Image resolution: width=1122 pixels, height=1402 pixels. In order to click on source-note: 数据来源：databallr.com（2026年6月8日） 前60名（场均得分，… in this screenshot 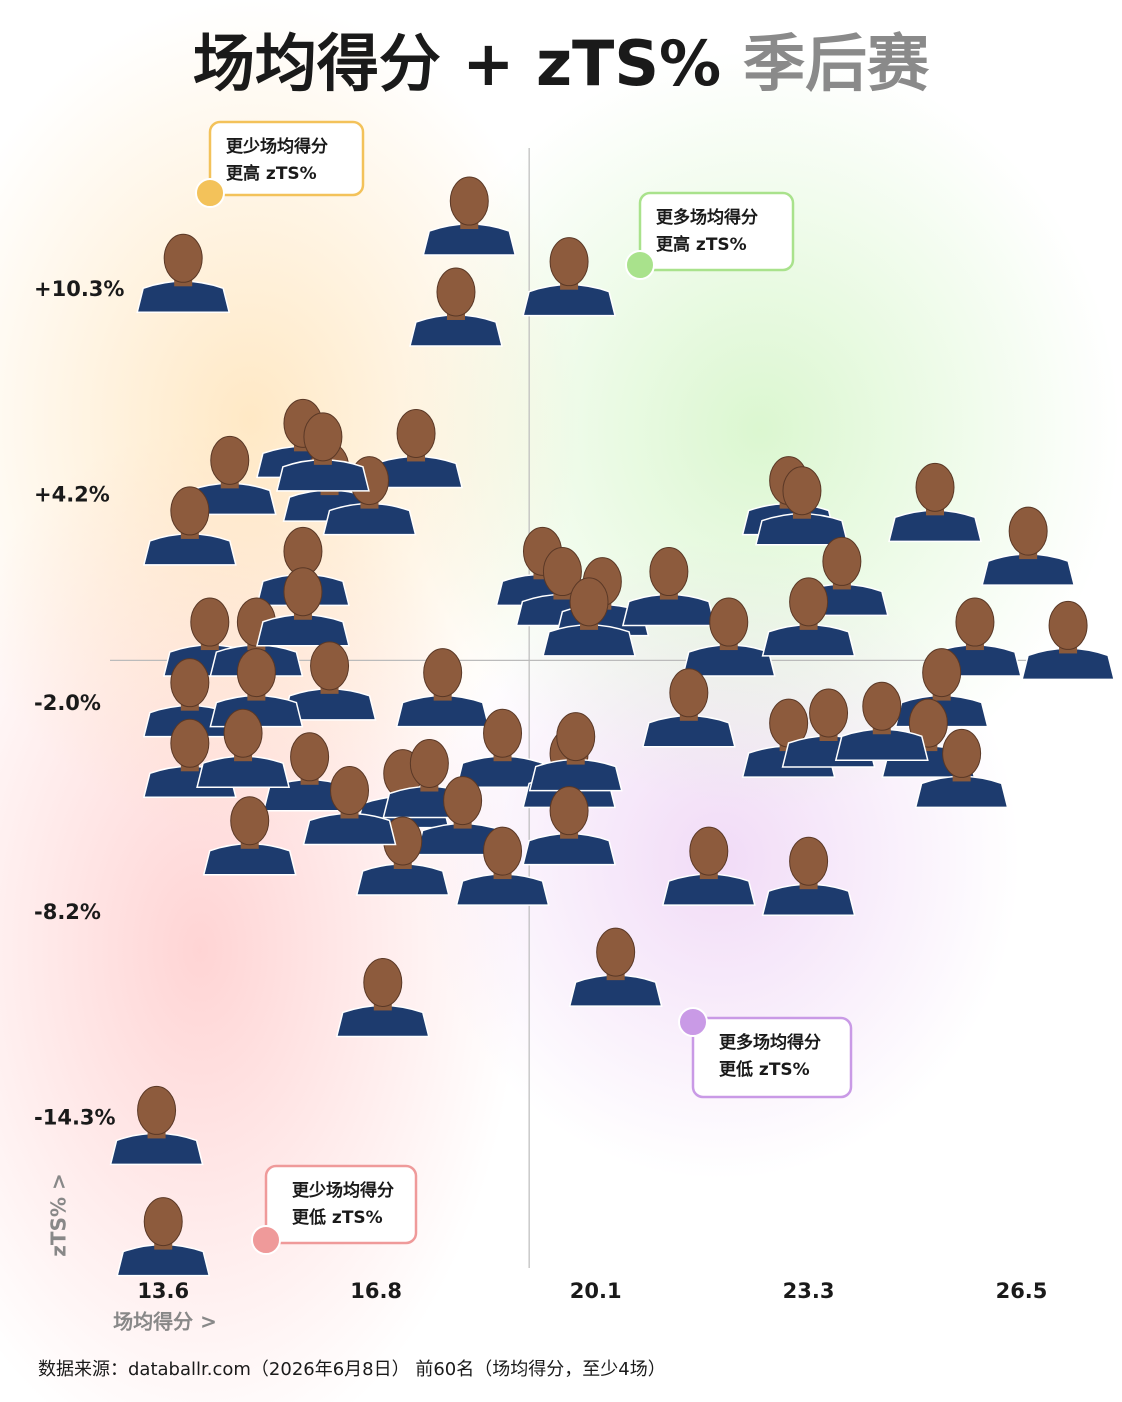, I will do `click(352, 1369)`.